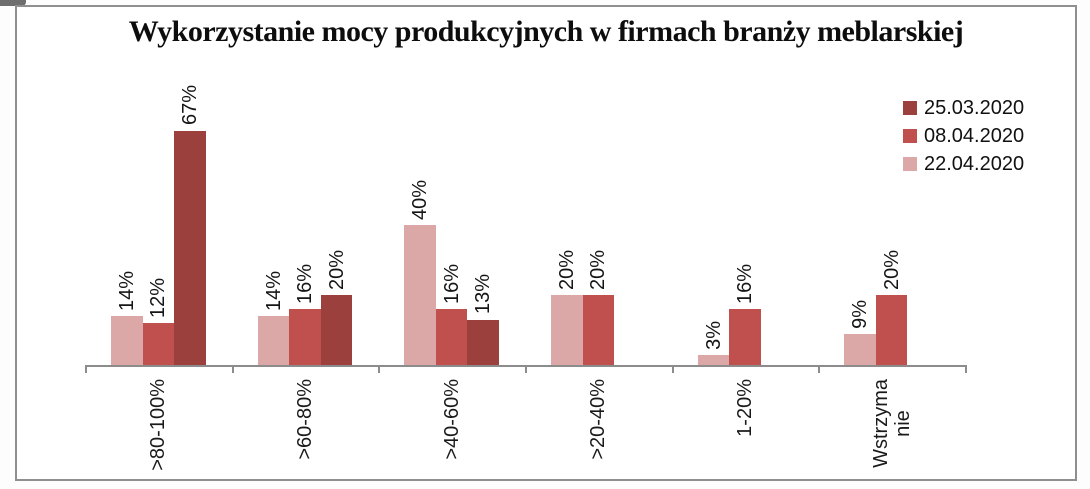 The image size is (1090, 489). What do you see at coordinates (713, 335) in the screenshot?
I see `bar-value-label: 3%` at bounding box center [713, 335].